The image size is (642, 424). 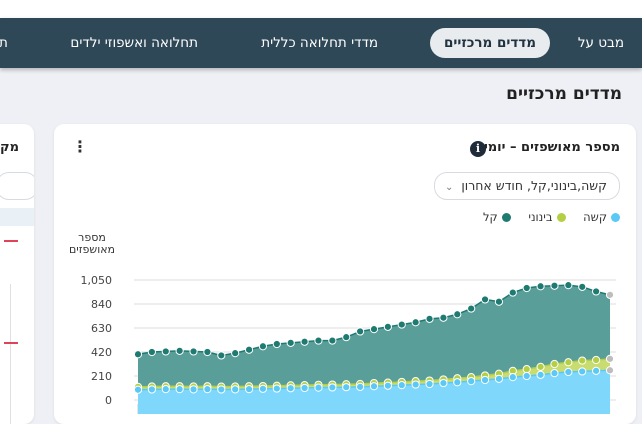 I want to click on info-icon: i, so click(x=478, y=149).